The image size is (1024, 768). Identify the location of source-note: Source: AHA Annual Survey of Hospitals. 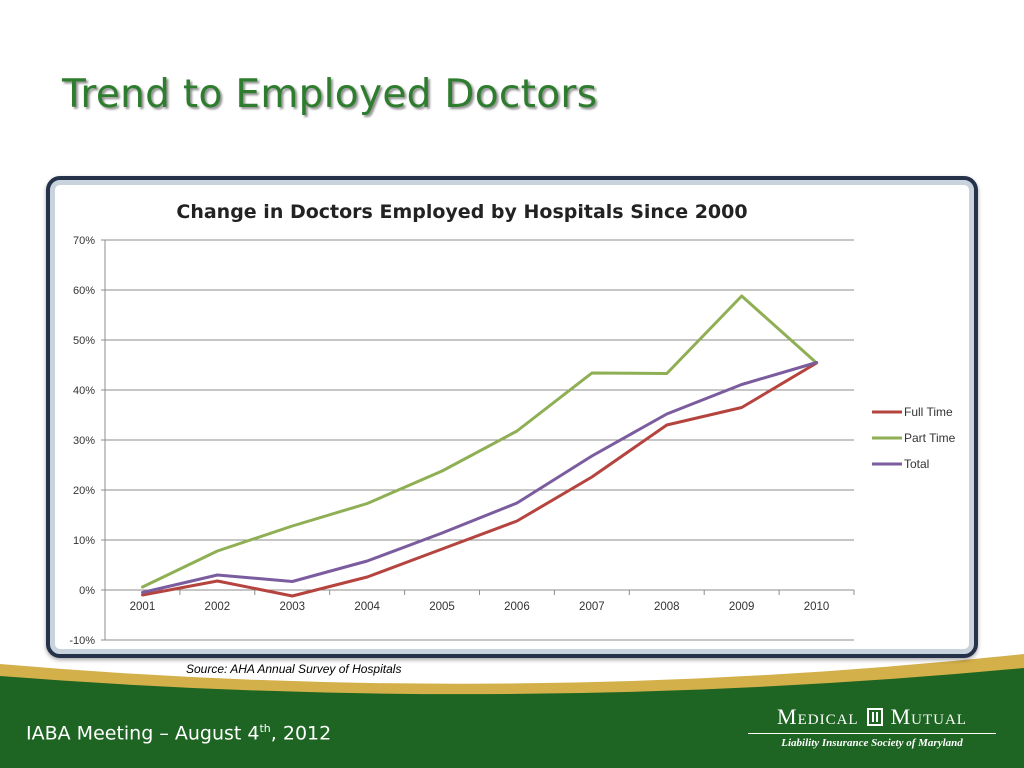
(294, 669).